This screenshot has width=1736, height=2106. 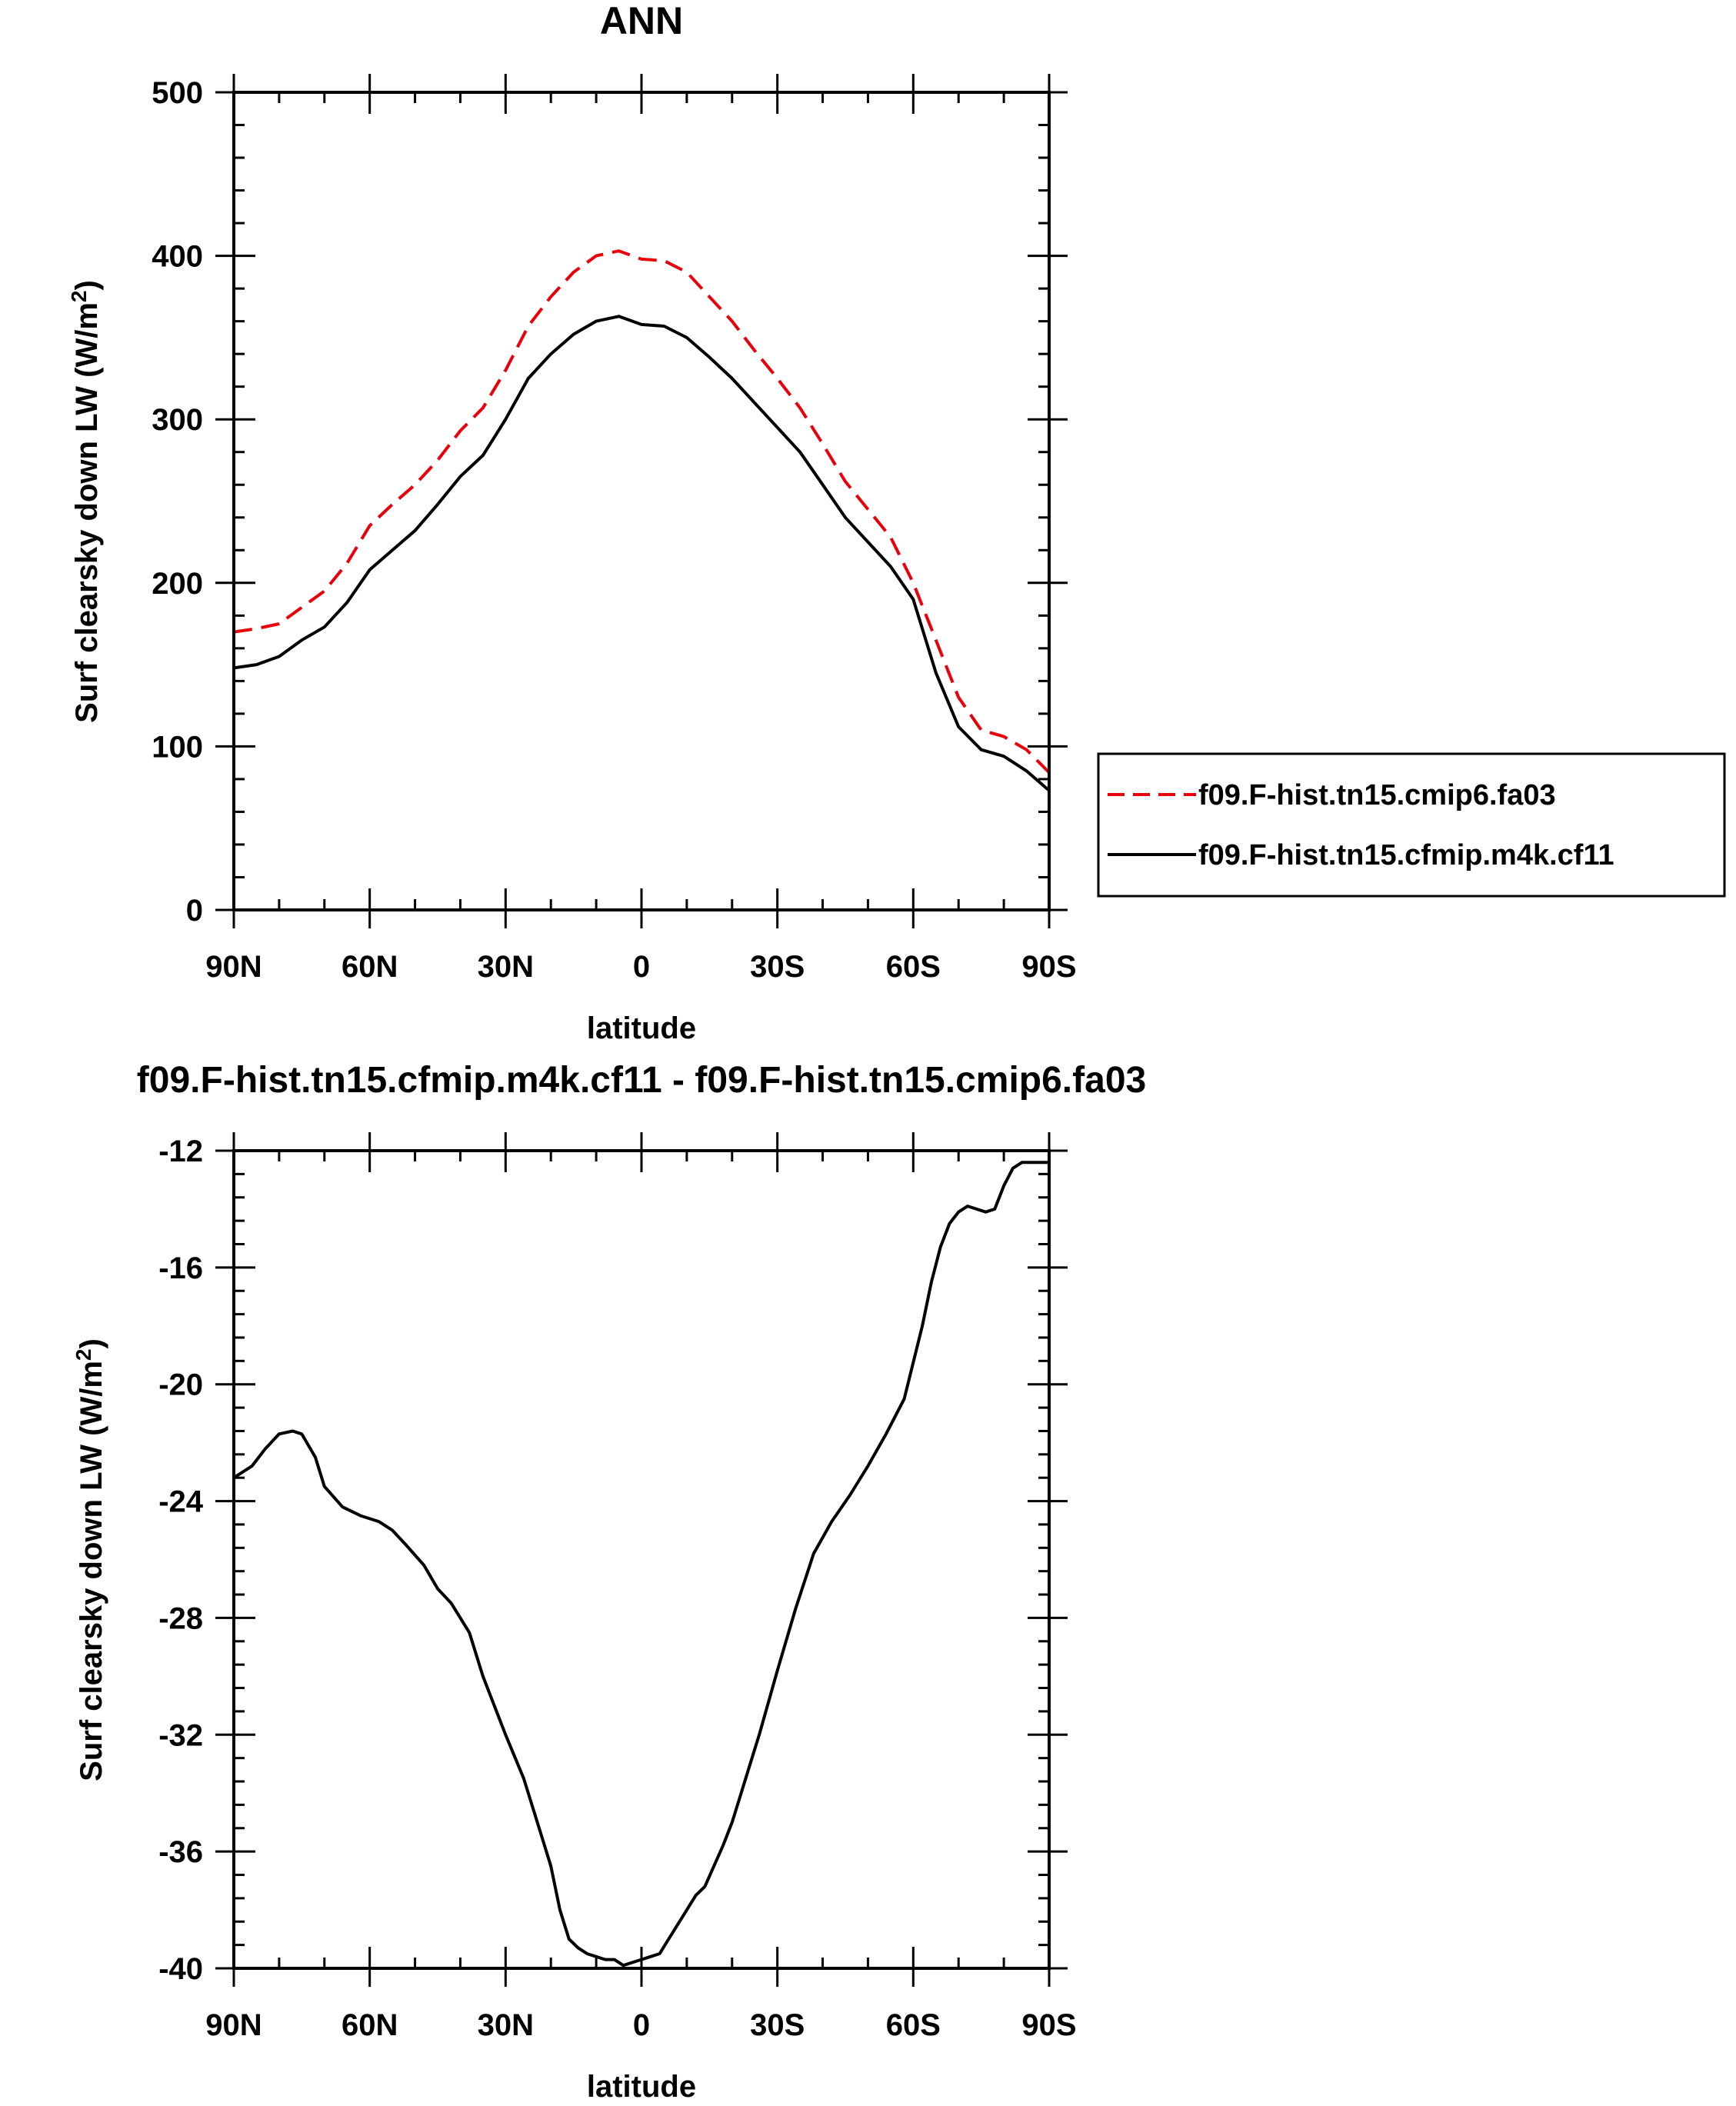 I want to click on panel2-x-tick-label: 30N, so click(x=506, y=2025).